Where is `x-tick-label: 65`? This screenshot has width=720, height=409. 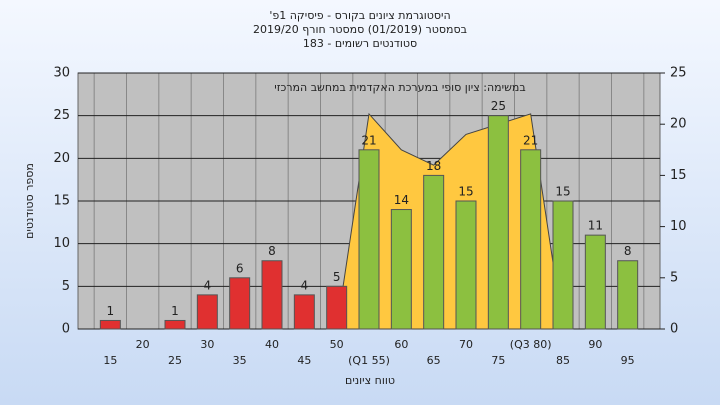 x-tick-label: 65 is located at coordinates (434, 360).